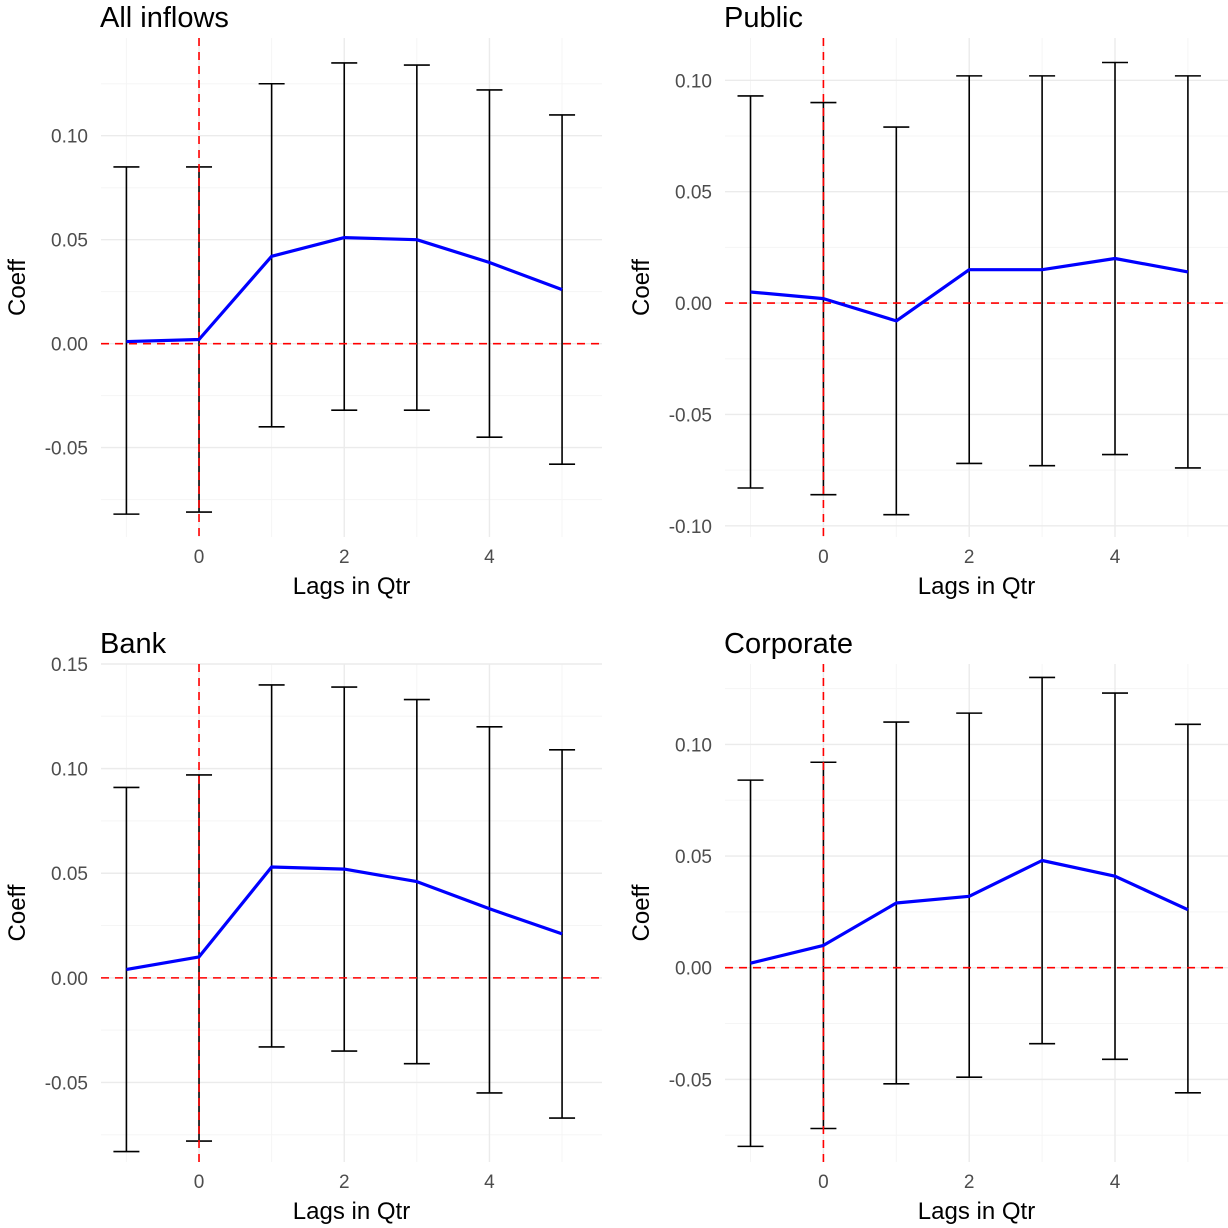 The width and height of the screenshot is (1228, 1228). I want to click on error-bar, so click(416, 237).